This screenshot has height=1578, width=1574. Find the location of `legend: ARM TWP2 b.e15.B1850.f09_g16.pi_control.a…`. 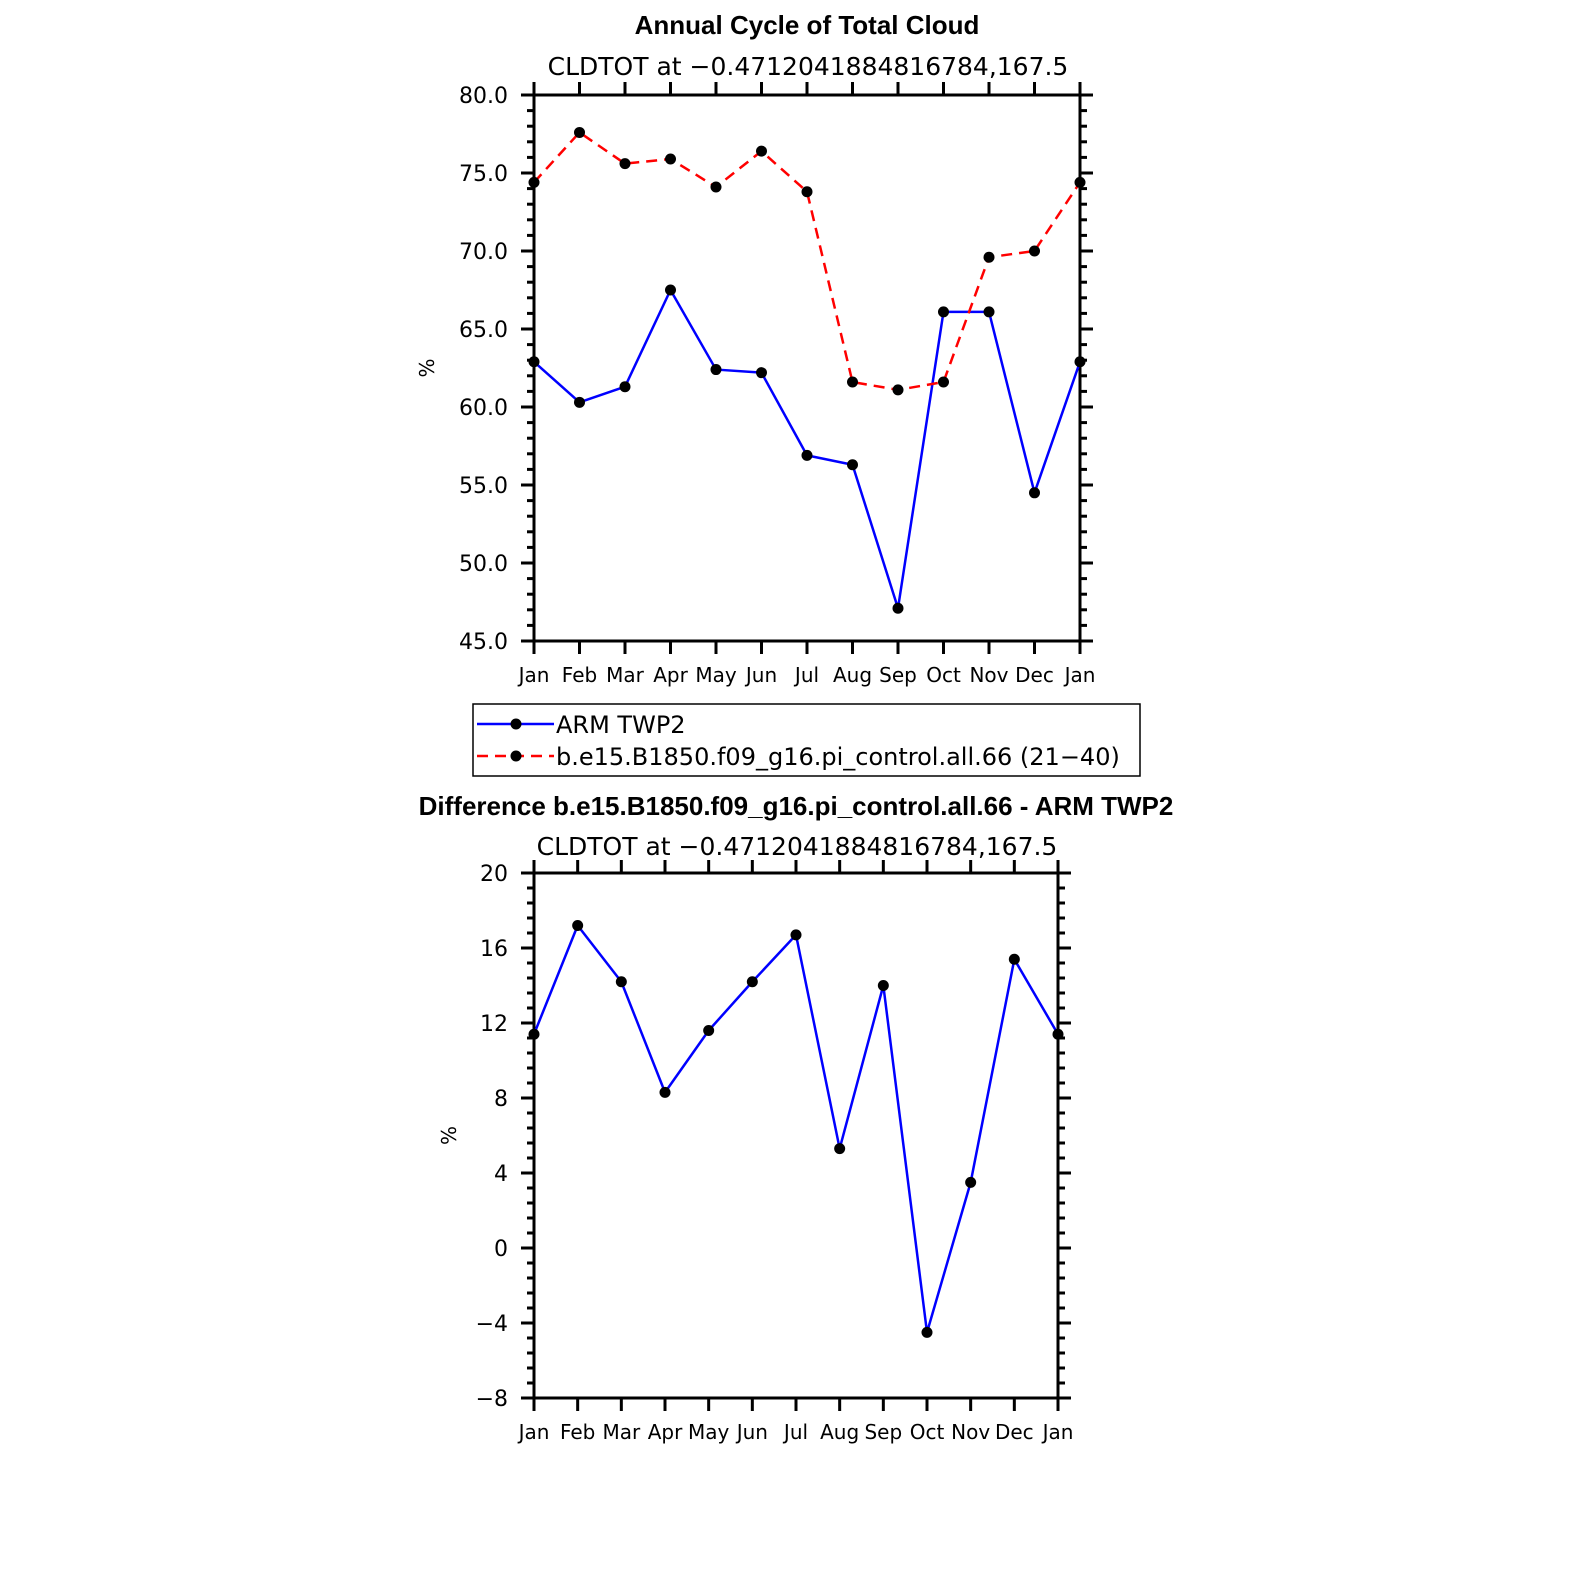

legend: ARM TWP2 b.e15.B1850.f09_g16.pi_control.a… is located at coordinates (806, 740).